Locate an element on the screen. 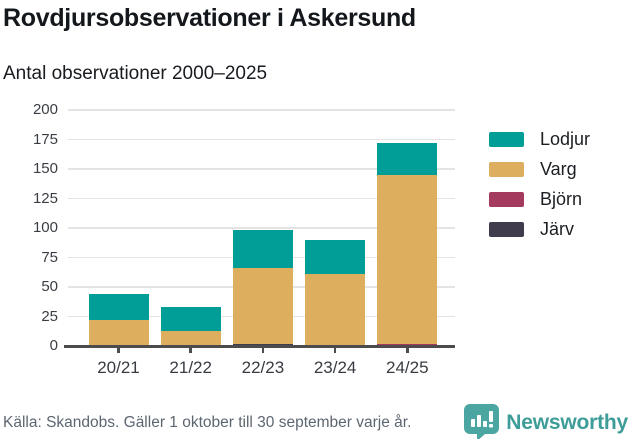  x-axis-category-label: 21/22 is located at coordinates (190, 367).